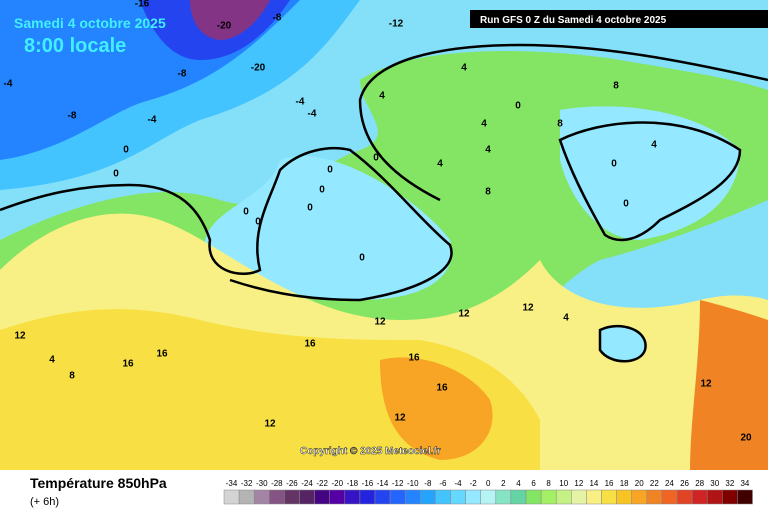 This screenshot has height=517, width=768. I want to click on scale-label: -4, so click(458, 483).